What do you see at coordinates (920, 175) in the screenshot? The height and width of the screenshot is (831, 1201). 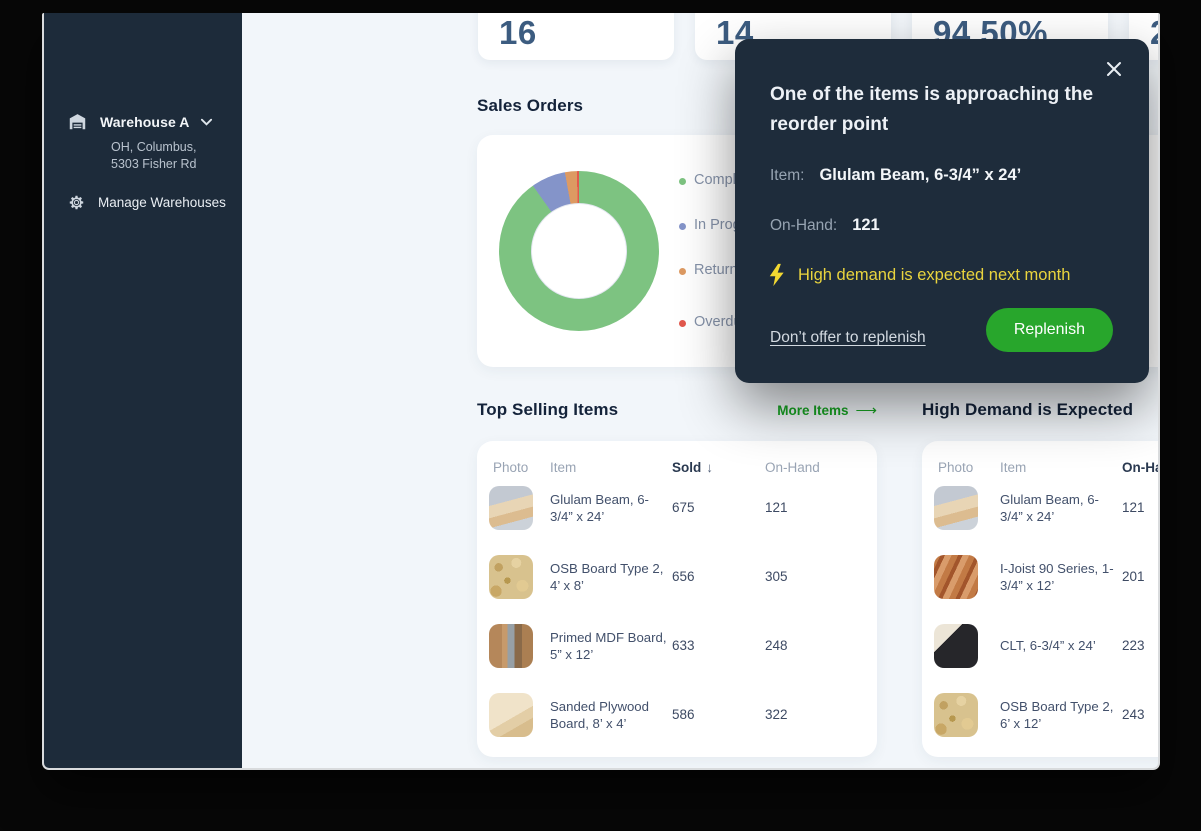 I see `modal-item-value: Glulam Beam, 6-3/4” x 24’` at bounding box center [920, 175].